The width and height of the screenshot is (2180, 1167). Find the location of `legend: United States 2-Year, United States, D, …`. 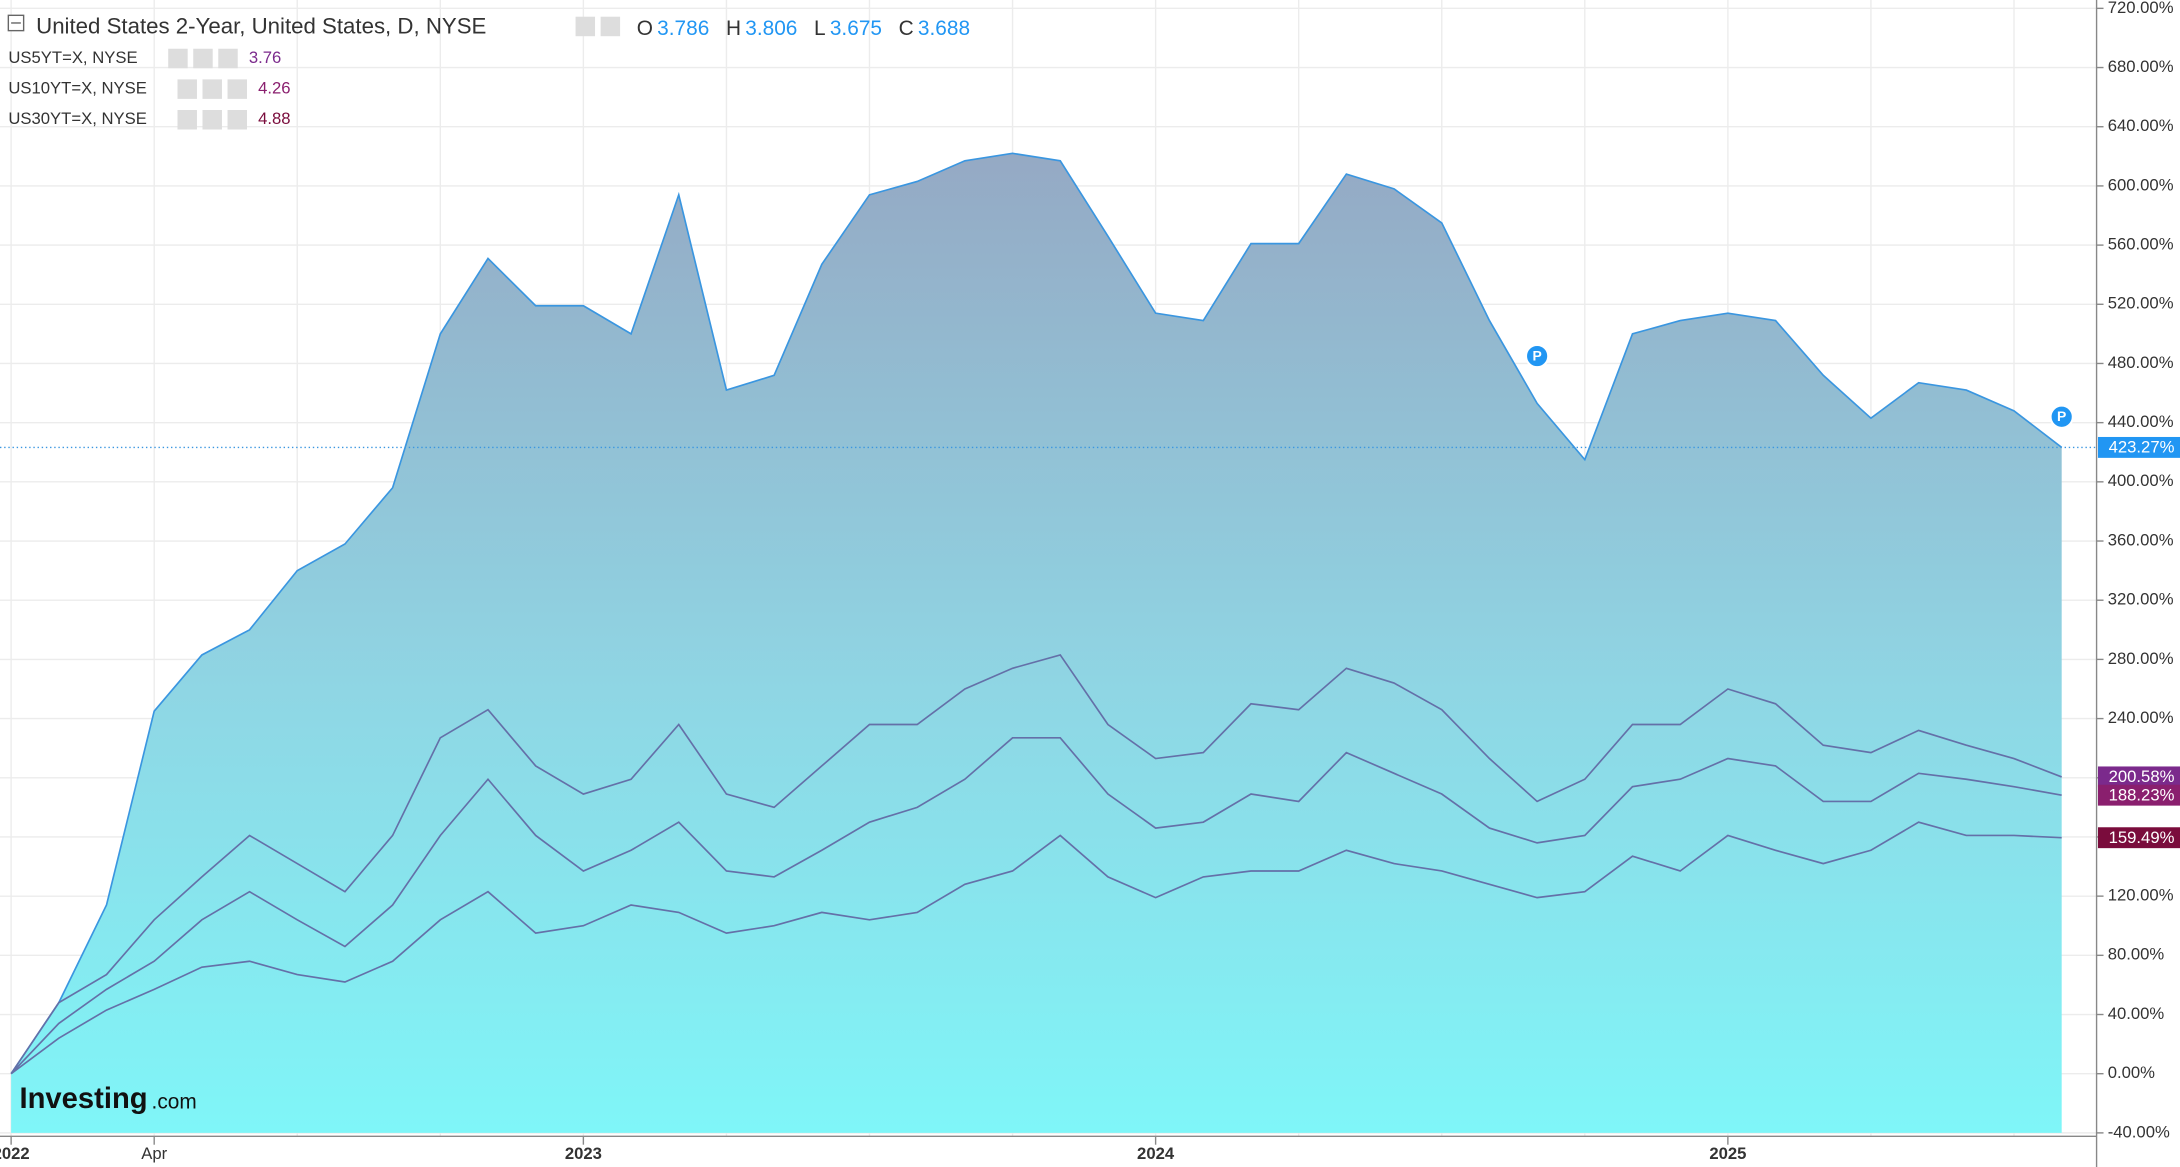

legend: United States 2-Year, United States, D, … is located at coordinates (488, 72).